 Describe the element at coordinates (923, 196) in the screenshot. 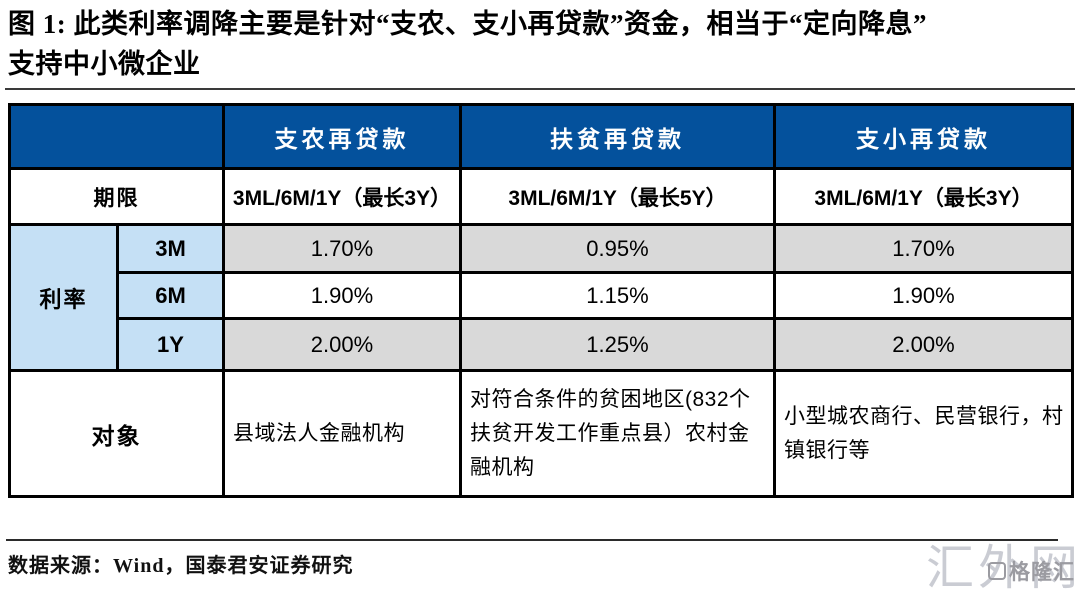

I see `term-value-zhixiao: 3ML/6M/1Y（最长3Y）` at that location.